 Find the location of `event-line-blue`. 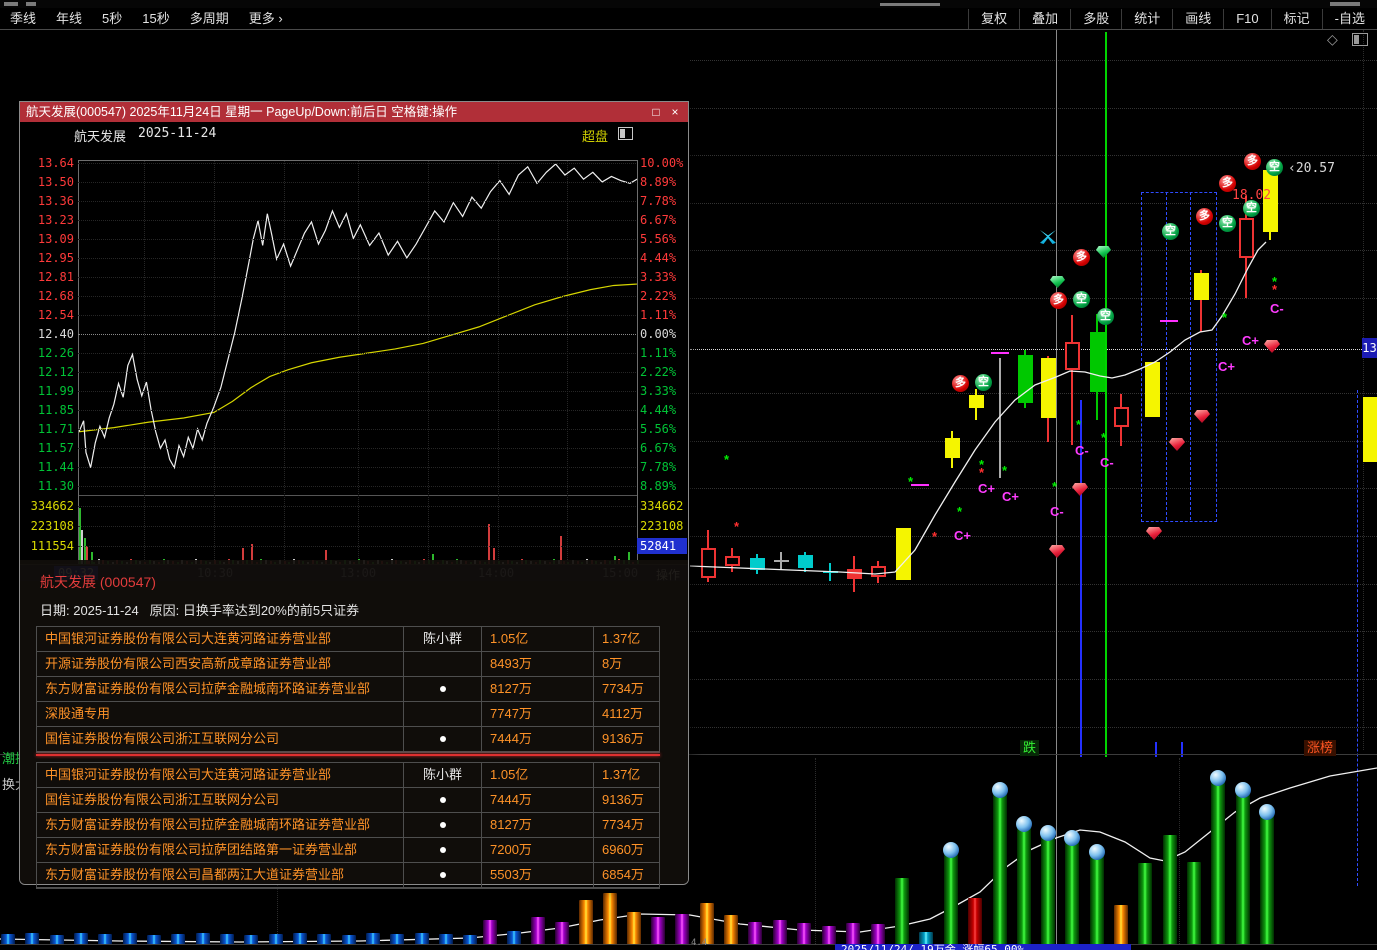

event-line-blue is located at coordinates (1081, 578).